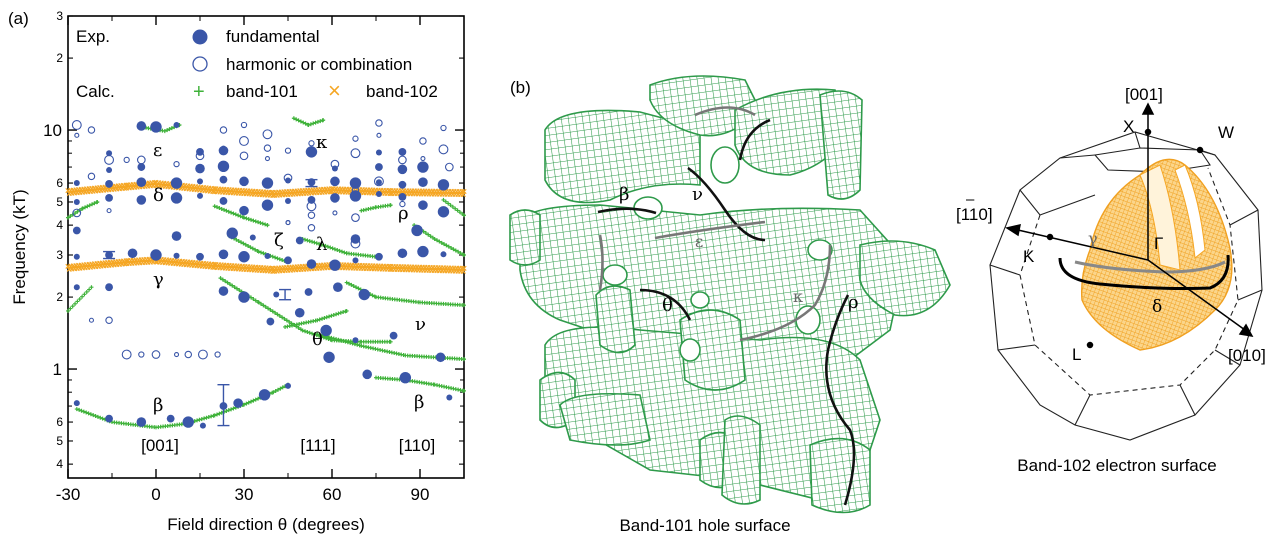  What do you see at coordinates (317, 339) in the screenshot?
I see `label-theta: θ` at bounding box center [317, 339].